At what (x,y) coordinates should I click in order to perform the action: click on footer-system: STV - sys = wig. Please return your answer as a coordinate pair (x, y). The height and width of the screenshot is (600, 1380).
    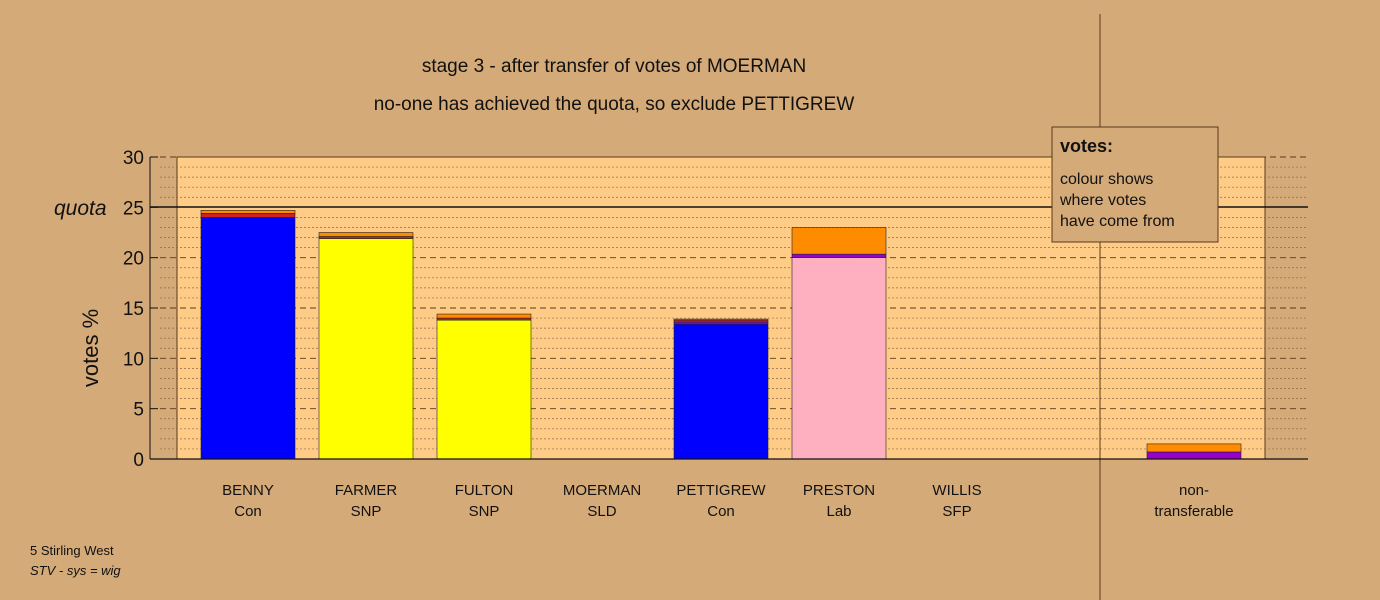
    Looking at the image, I should click on (75, 570).